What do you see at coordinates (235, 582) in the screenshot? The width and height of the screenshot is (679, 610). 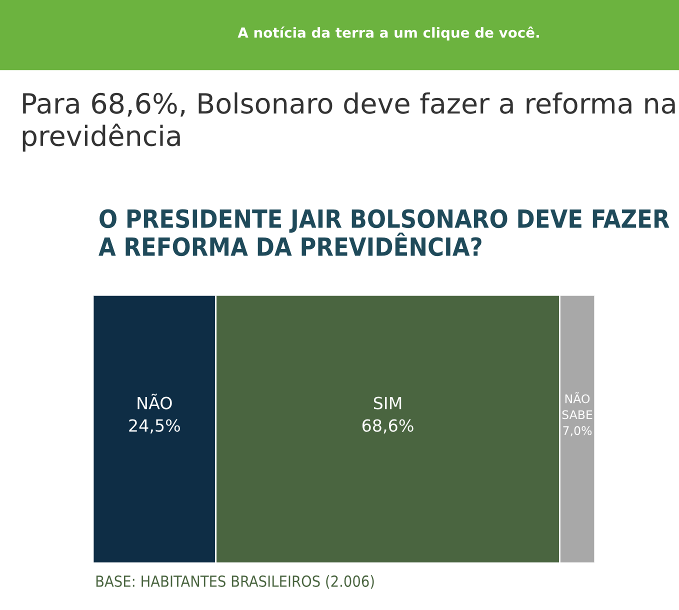 I see `text: BASE: HABITANTES BRASILEIROS (2.006)` at bounding box center [235, 582].